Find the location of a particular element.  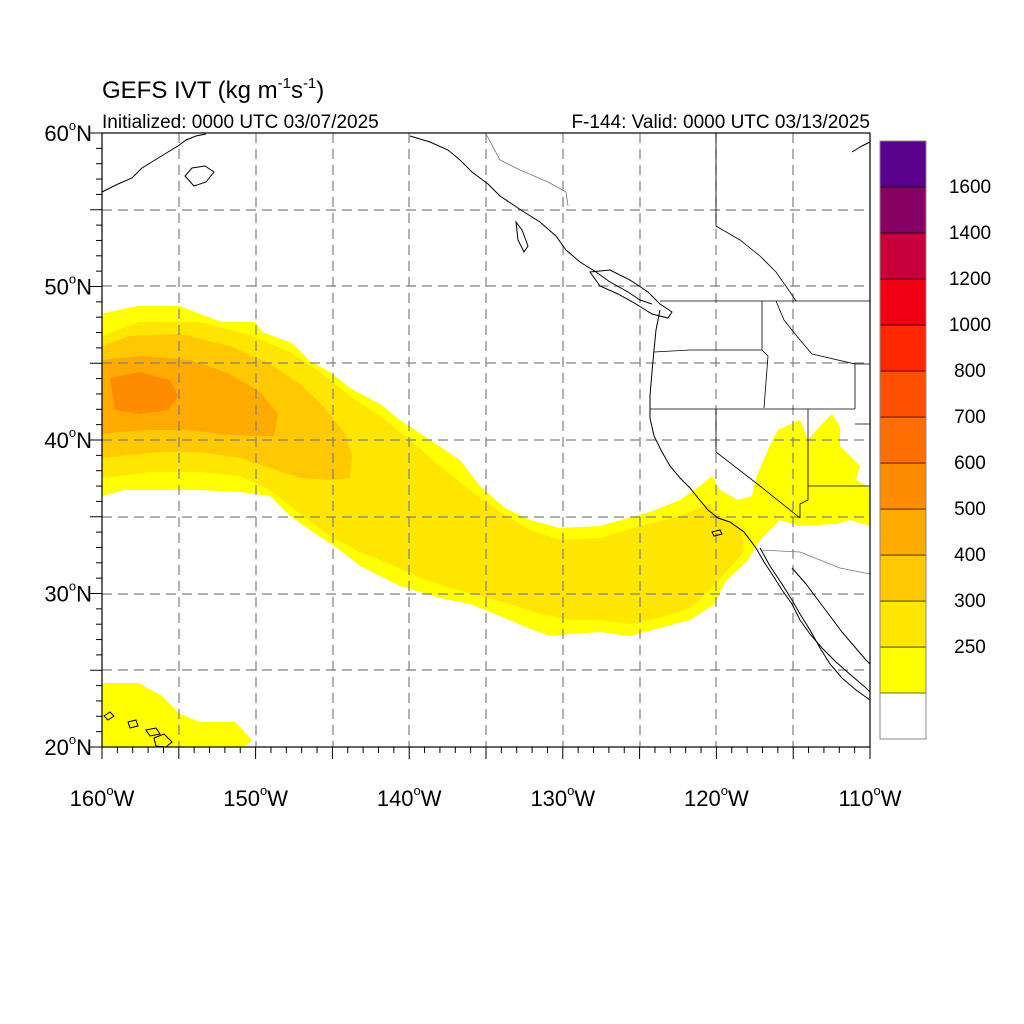

colorbar-label: 500 is located at coordinates (970, 509).